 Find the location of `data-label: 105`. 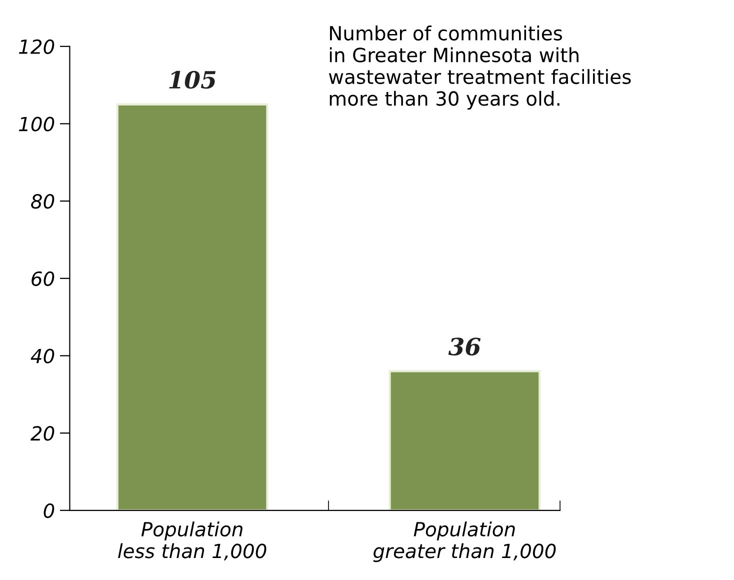

data-label: 105 is located at coordinates (192, 79).